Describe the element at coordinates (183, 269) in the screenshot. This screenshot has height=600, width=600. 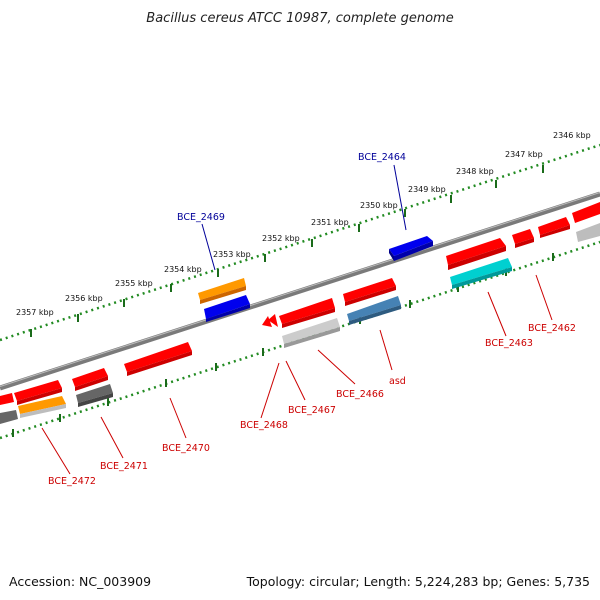
I see `kbp-label-2354: 2354 kbp` at that location.